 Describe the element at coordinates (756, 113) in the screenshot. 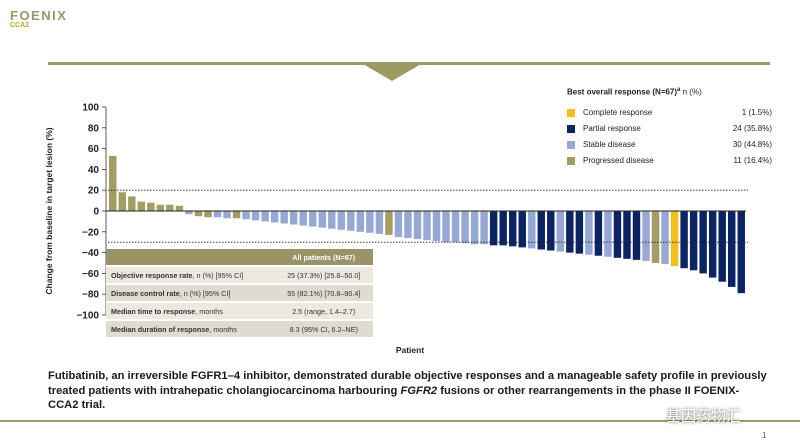

I see `legend-value: 1 (1.5%)` at that location.